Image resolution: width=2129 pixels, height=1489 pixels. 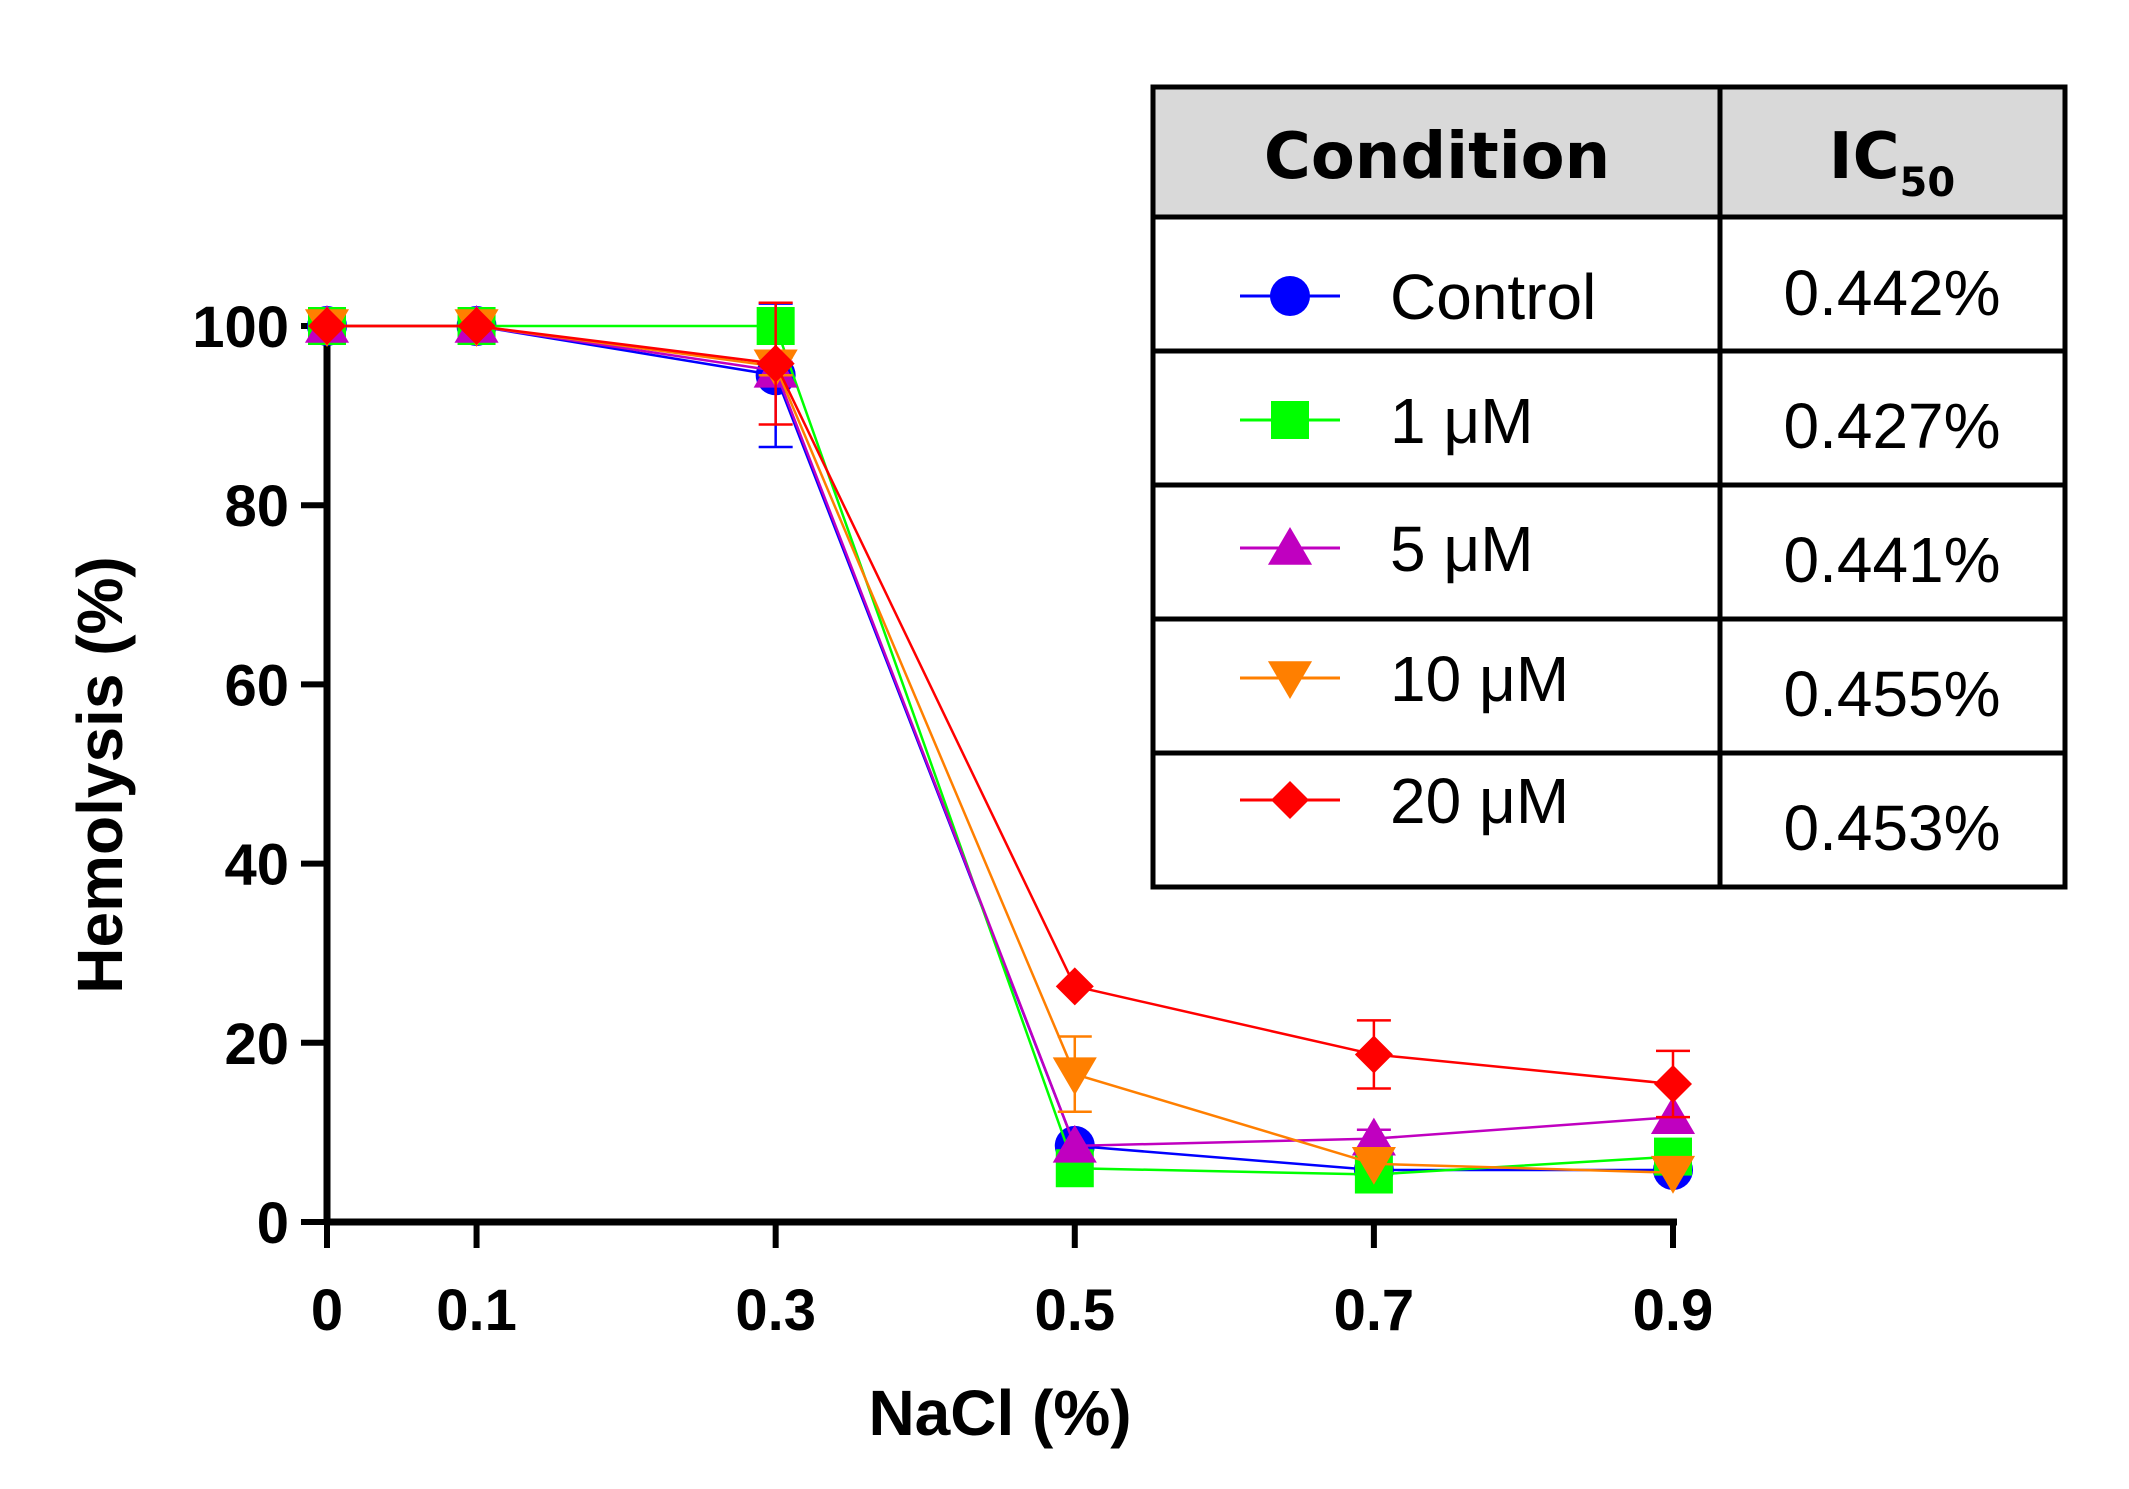 What do you see at coordinates (1479, 801) in the screenshot?
I see `legend-condition-label: 20 μM` at bounding box center [1479, 801].